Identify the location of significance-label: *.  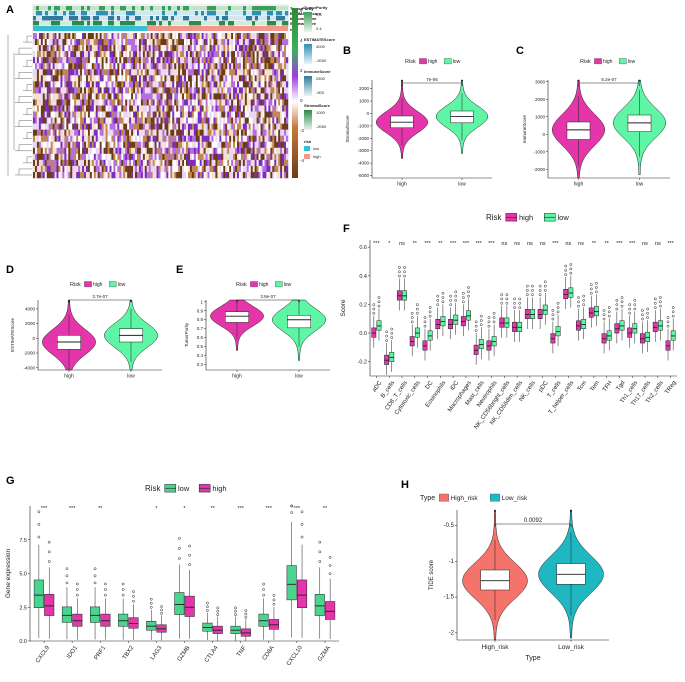
(156, 509).